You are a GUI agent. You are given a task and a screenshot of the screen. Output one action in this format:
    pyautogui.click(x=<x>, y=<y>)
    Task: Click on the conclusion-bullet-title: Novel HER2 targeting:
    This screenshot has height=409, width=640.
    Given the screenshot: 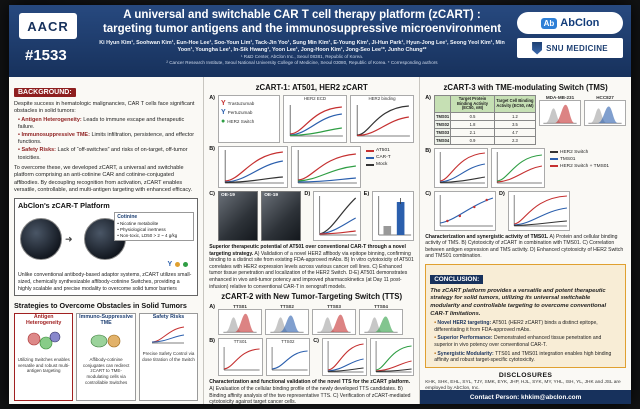 What is the action you would take?
    pyautogui.click(x=464, y=323)
    